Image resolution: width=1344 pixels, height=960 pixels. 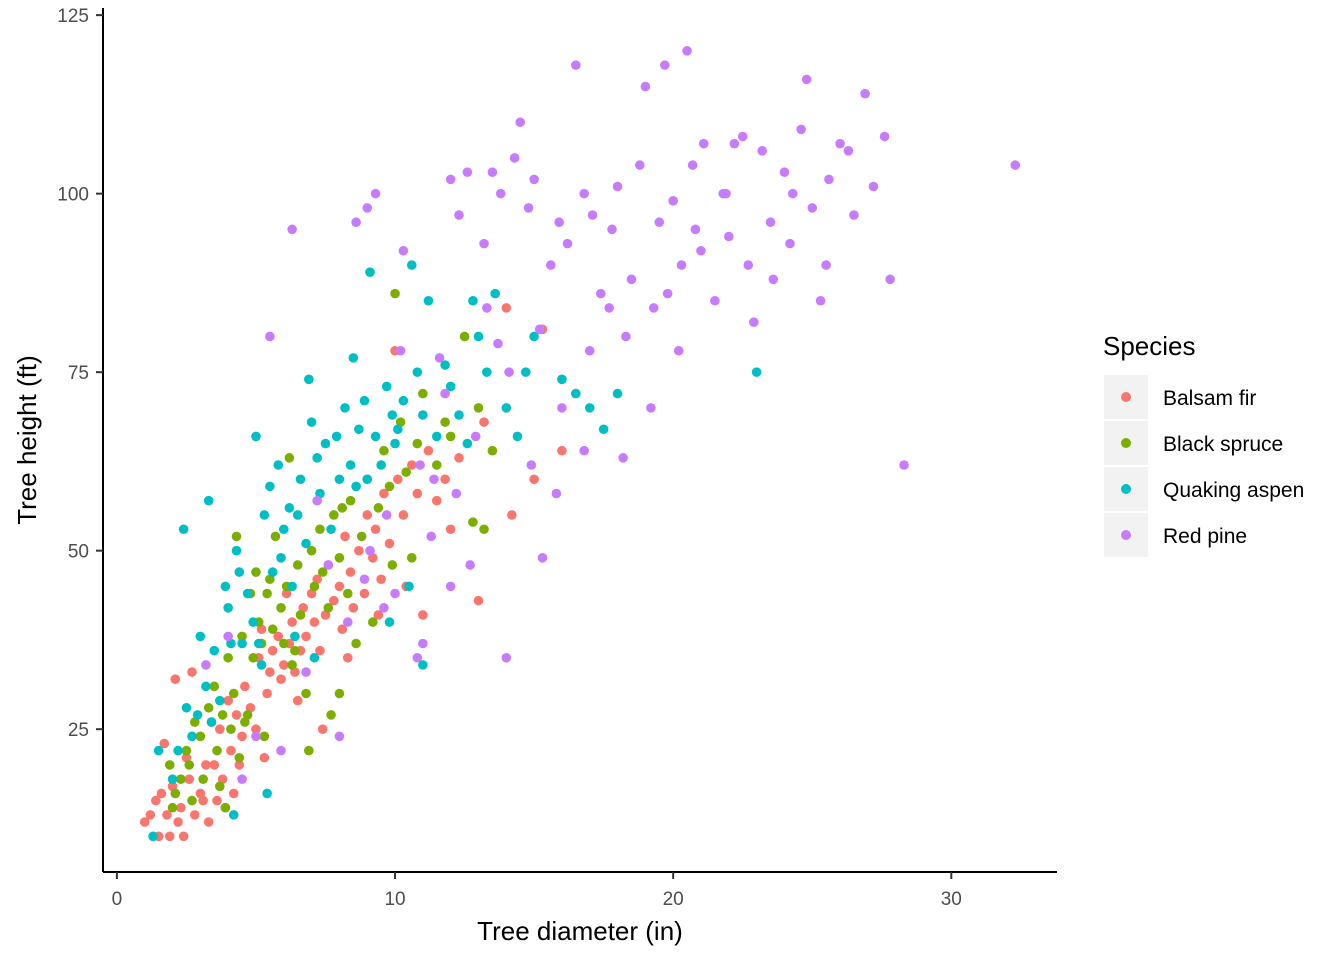 I want to click on legend-item: Black spruce, so click(x=1193, y=443).